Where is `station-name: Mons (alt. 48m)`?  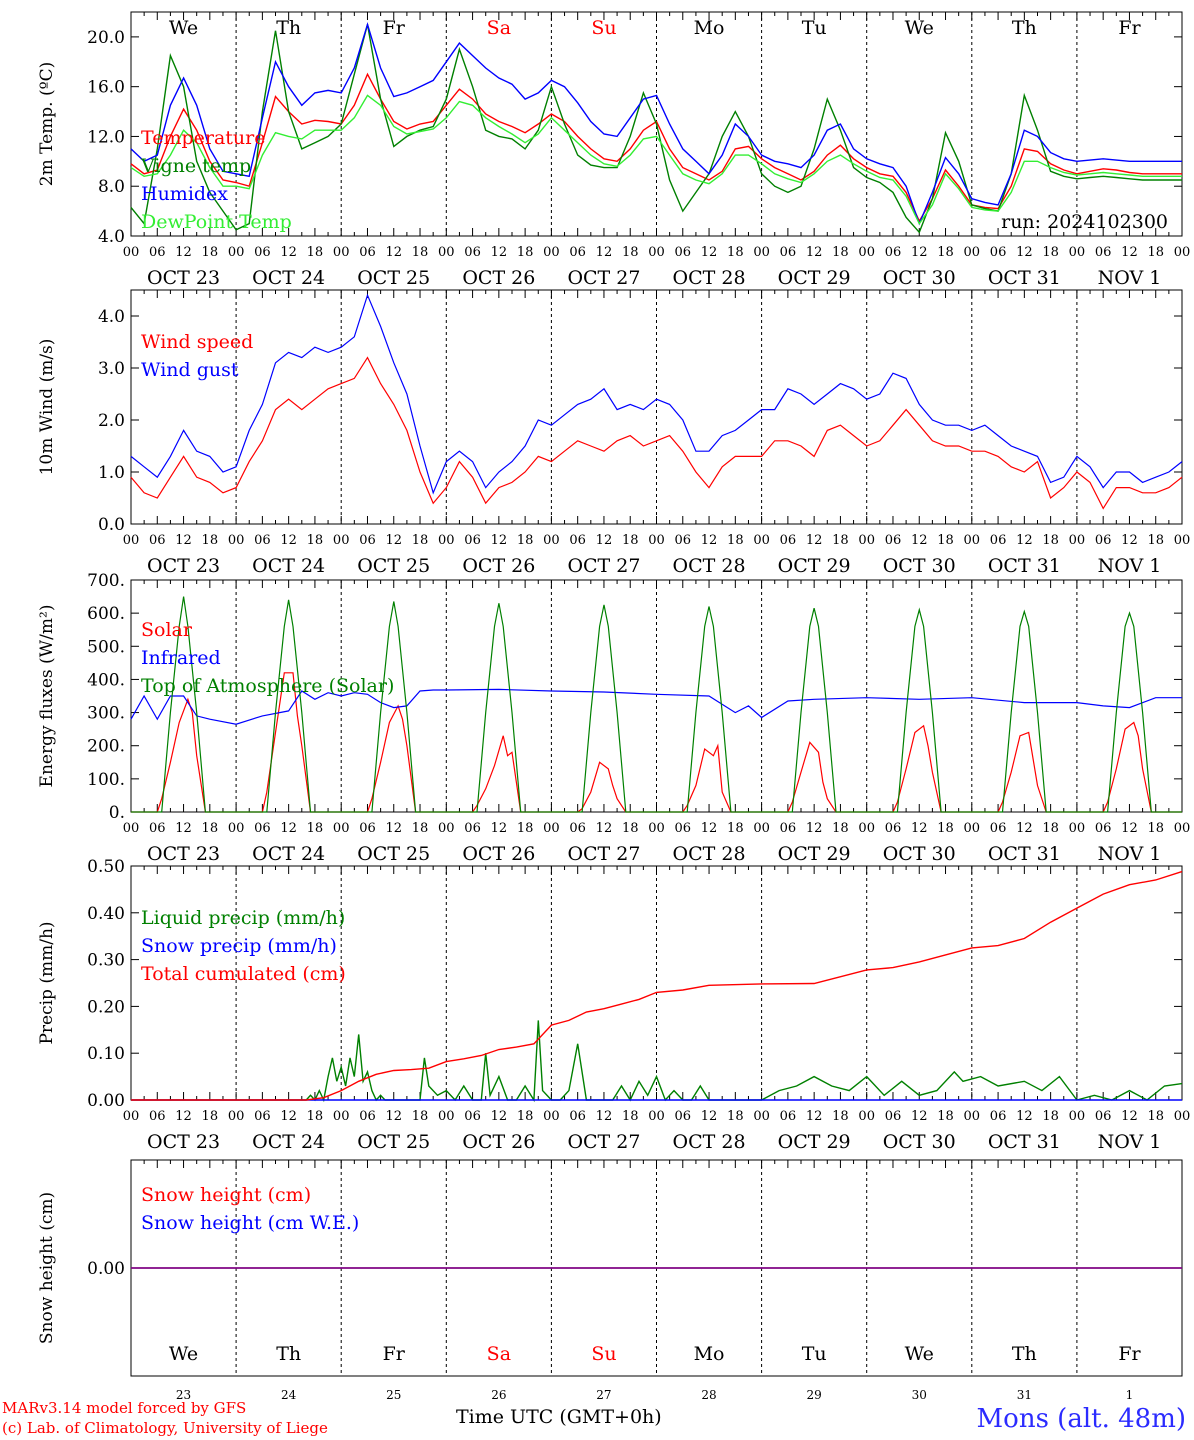
station-name: Mons (alt. 48m) is located at coordinates (1081, 1419).